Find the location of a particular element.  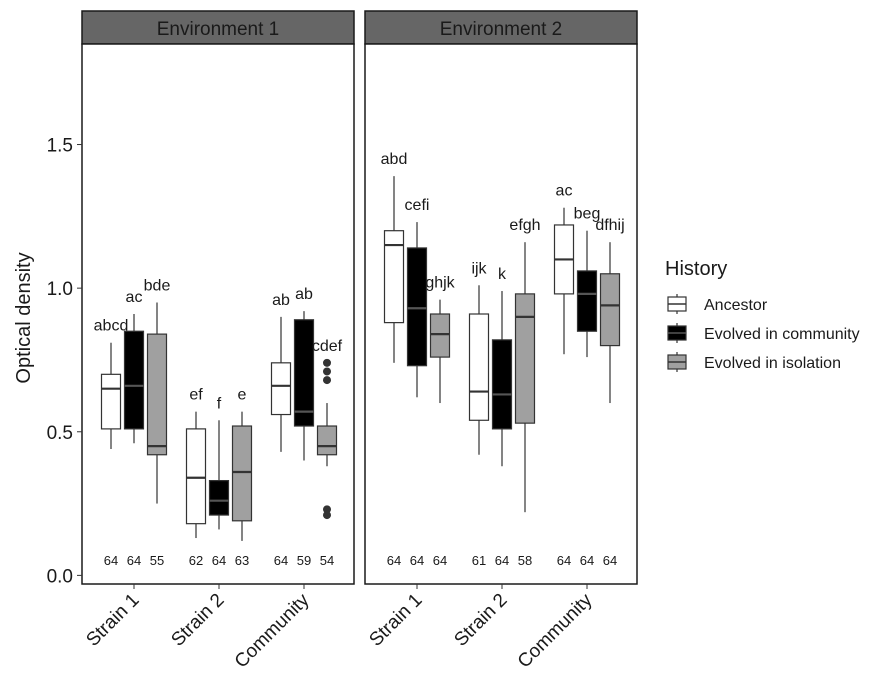

legend-title: History is located at coordinates (696, 269).